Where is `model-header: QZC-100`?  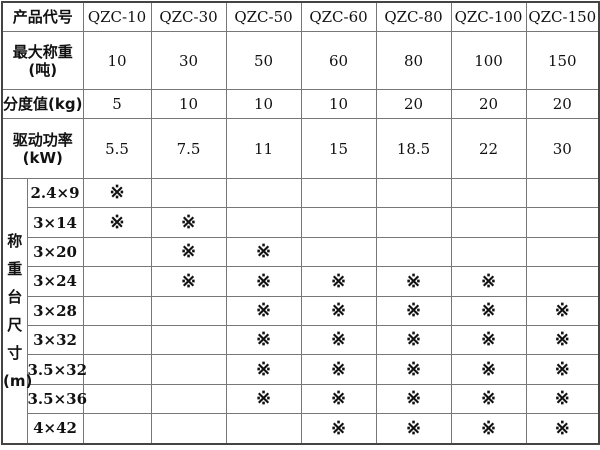
model-header: QZC-100 is located at coordinates (488, 16).